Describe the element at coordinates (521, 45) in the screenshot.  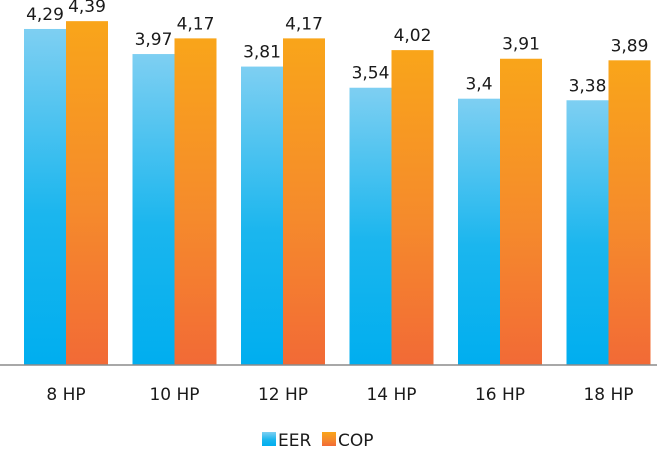
I see `data-label-cop-4: 3,91` at that location.